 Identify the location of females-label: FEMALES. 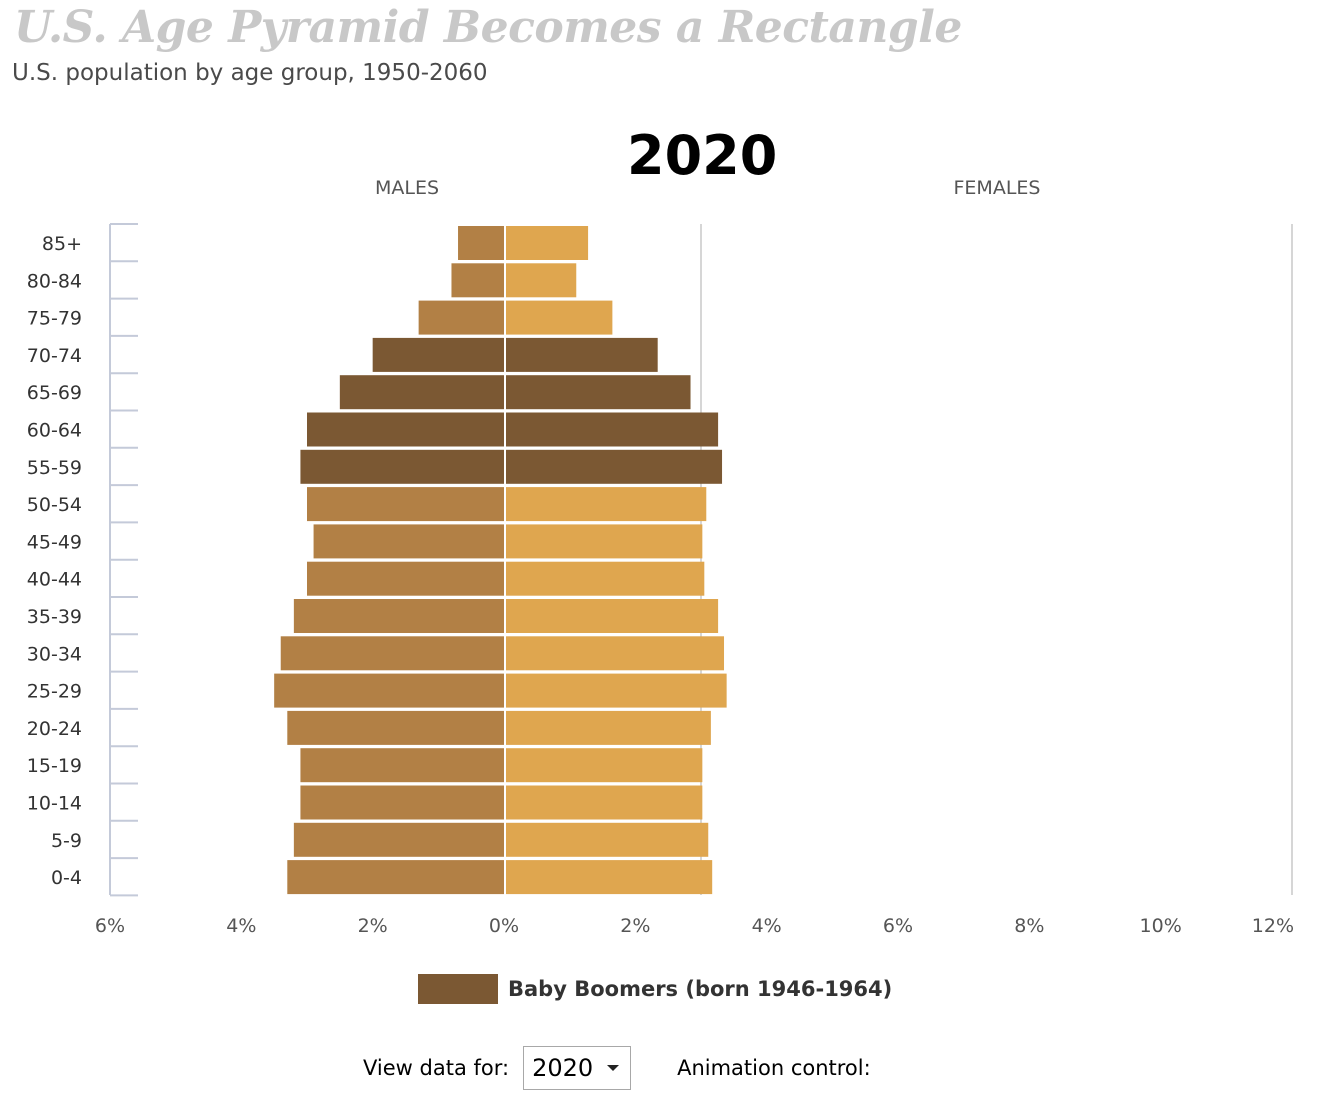
(997, 188).